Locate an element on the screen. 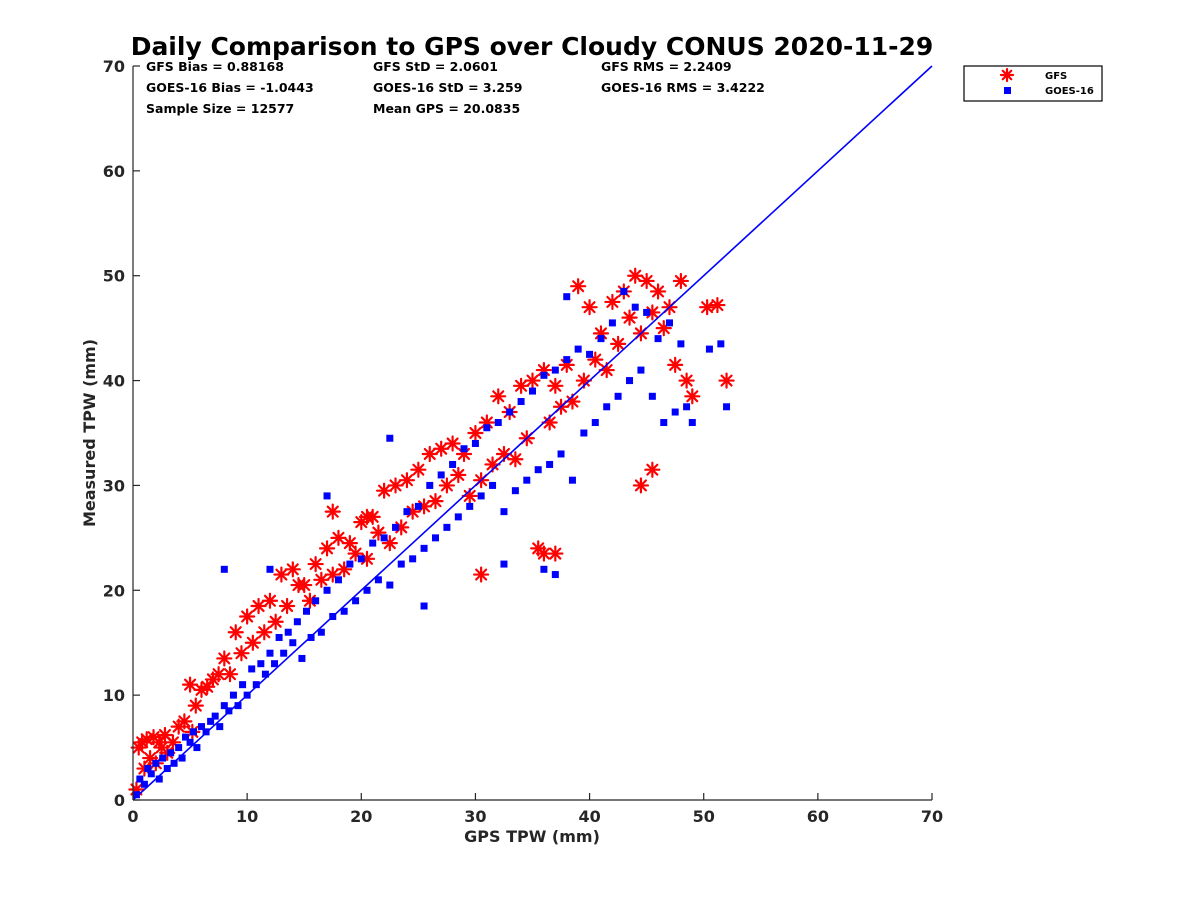 Image resolution: width=1200 pixels, height=900 pixels. legend-box is located at coordinates (1033, 83).